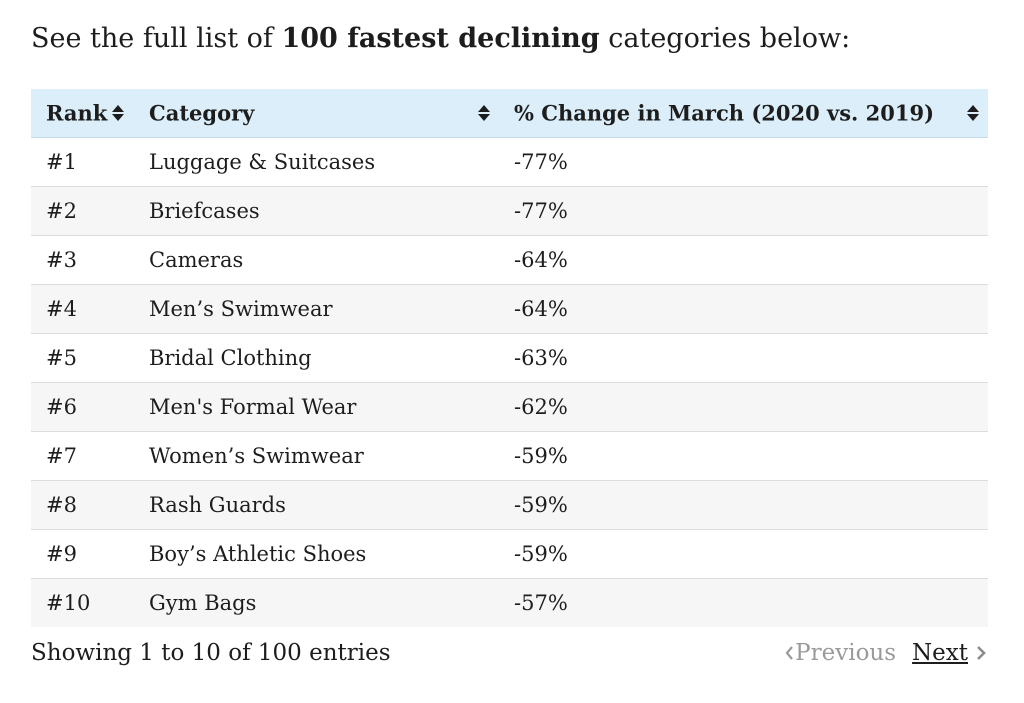 This screenshot has width=1024, height=703. What do you see at coordinates (90, 211) in the screenshot?
I see `cell-rank: #2` at bounding box center [90, 211].